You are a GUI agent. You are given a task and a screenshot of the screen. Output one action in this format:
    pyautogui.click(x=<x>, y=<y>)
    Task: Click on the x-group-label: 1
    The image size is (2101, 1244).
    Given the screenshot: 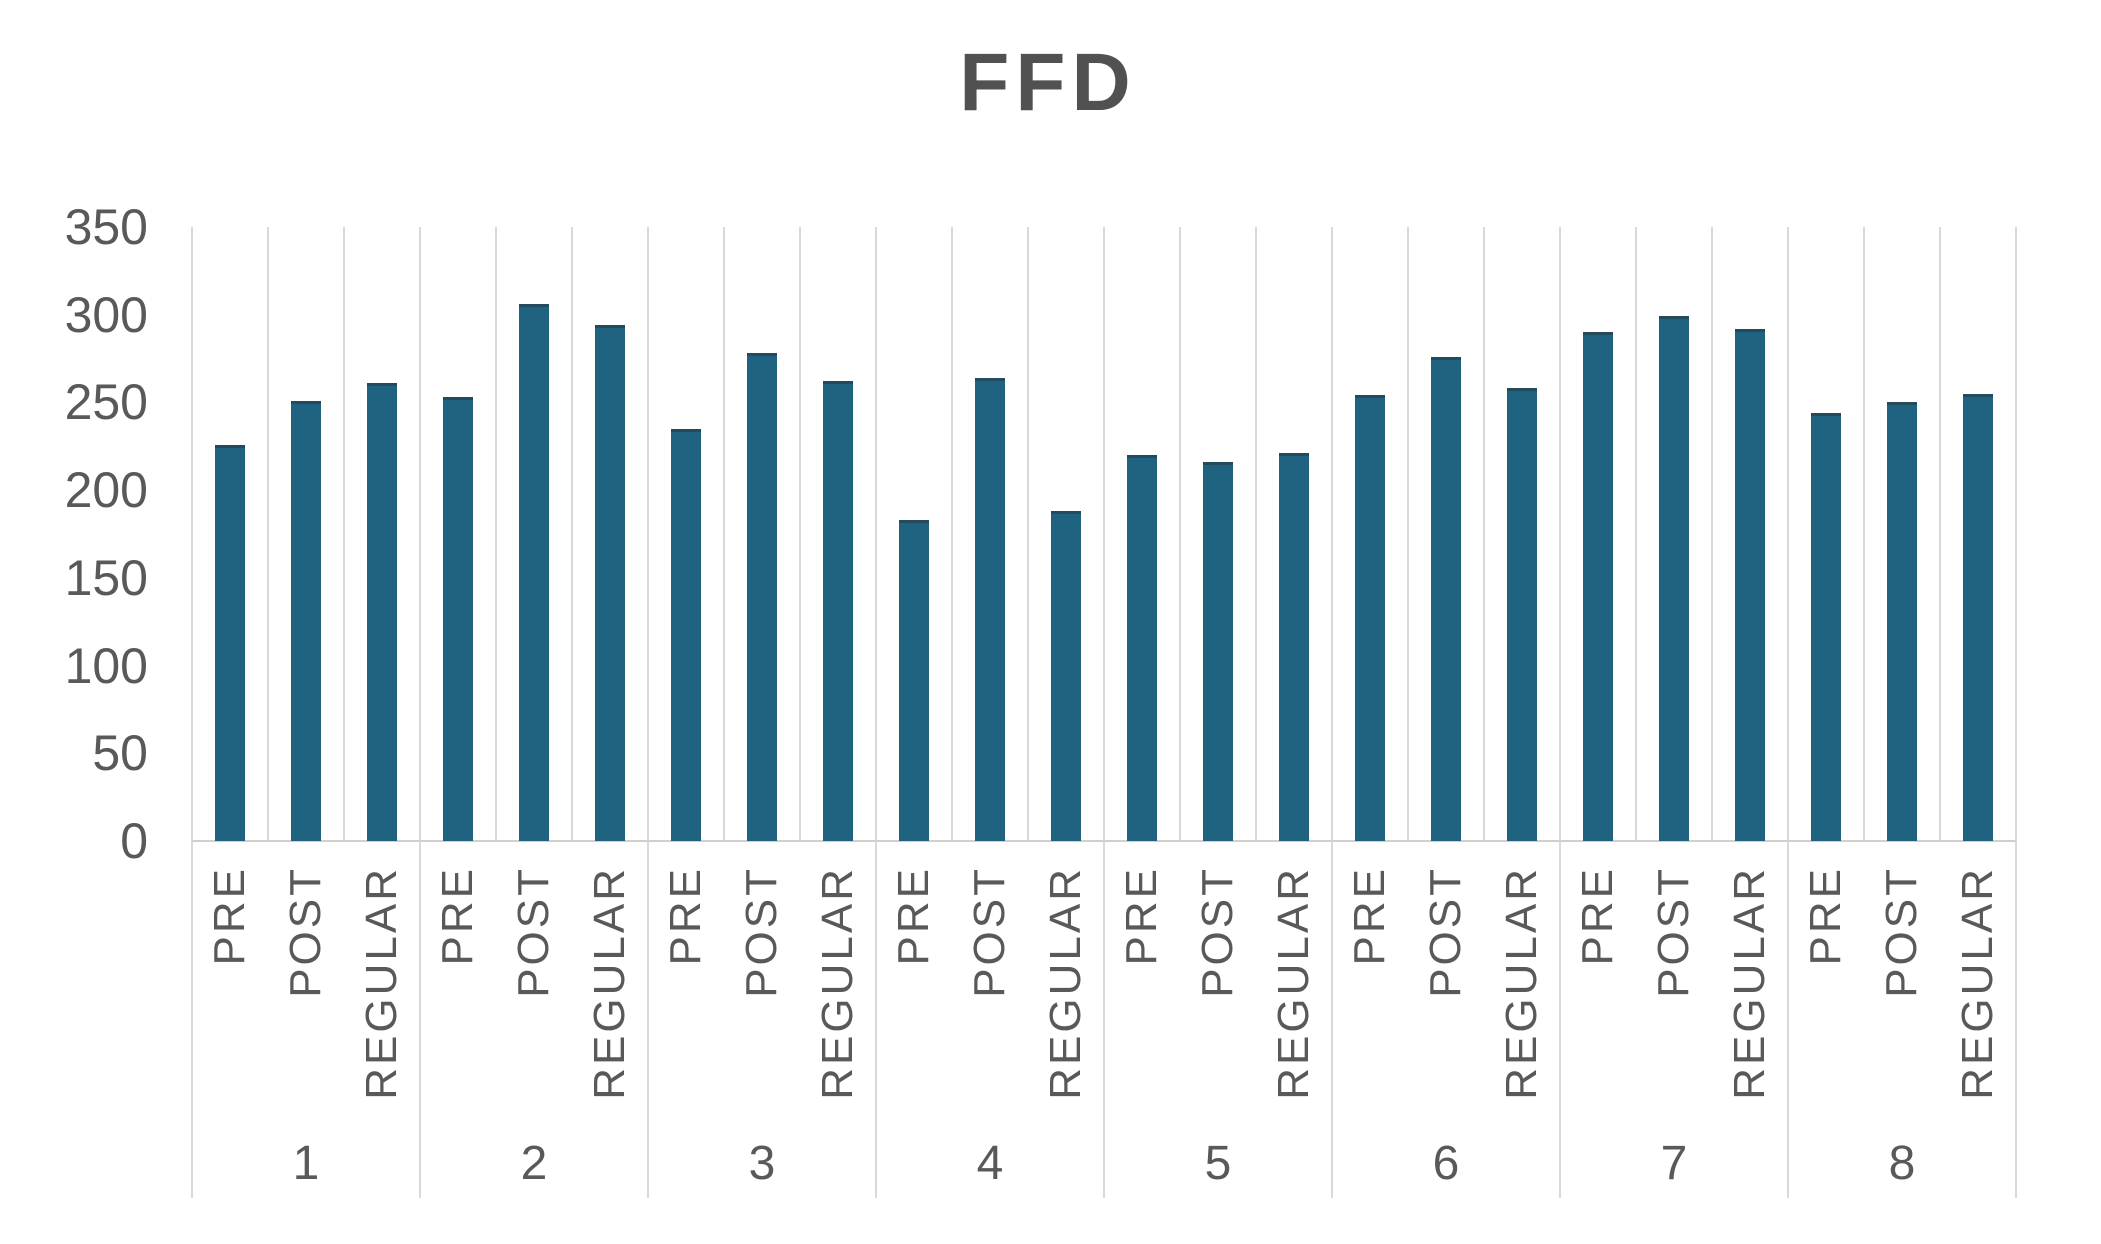 What is the action you would take?
    pyautogui.click(x=306, y=1163)
    